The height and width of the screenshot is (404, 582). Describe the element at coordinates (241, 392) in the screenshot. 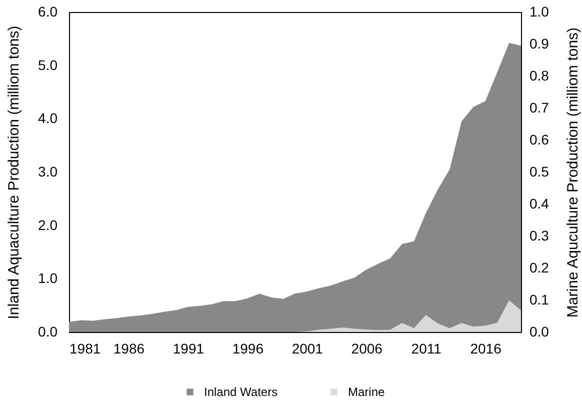

I see `legend-label: Inland Waters` at that location.